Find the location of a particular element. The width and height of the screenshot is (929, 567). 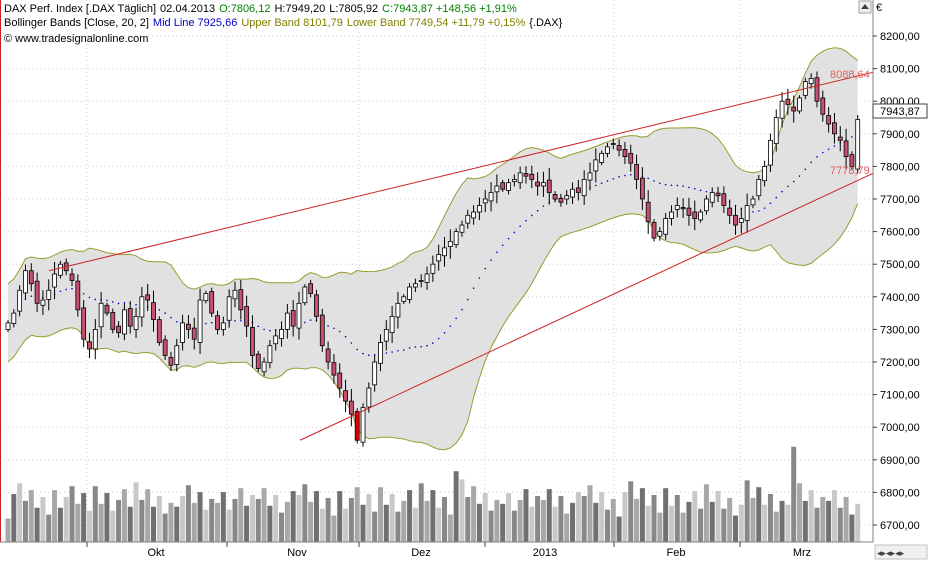

high-value: H:7949,20 is located at coordinates (300, 9).